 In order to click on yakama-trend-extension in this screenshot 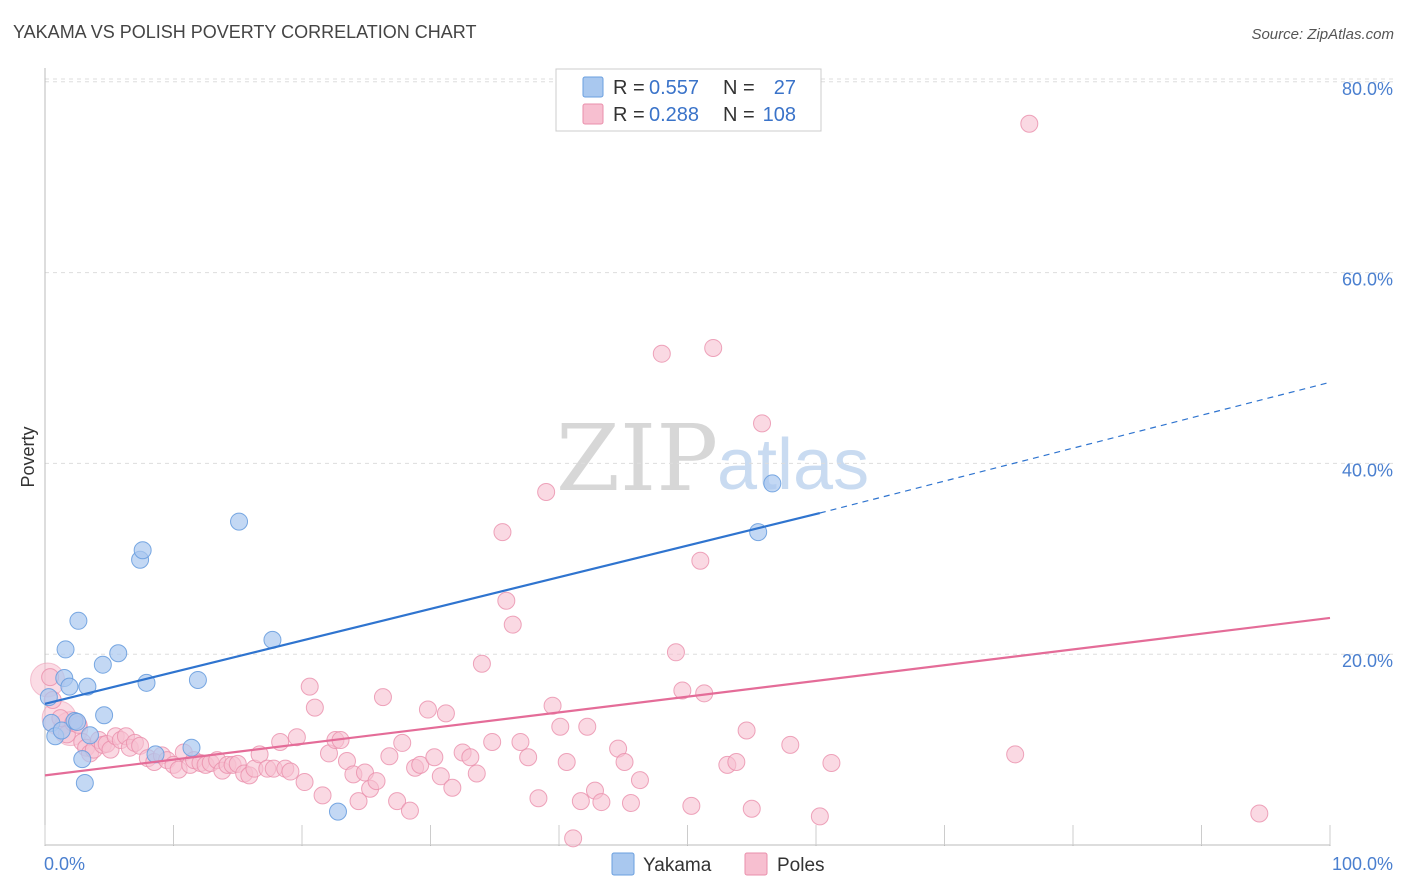, I will do `click(1075, 447)`.